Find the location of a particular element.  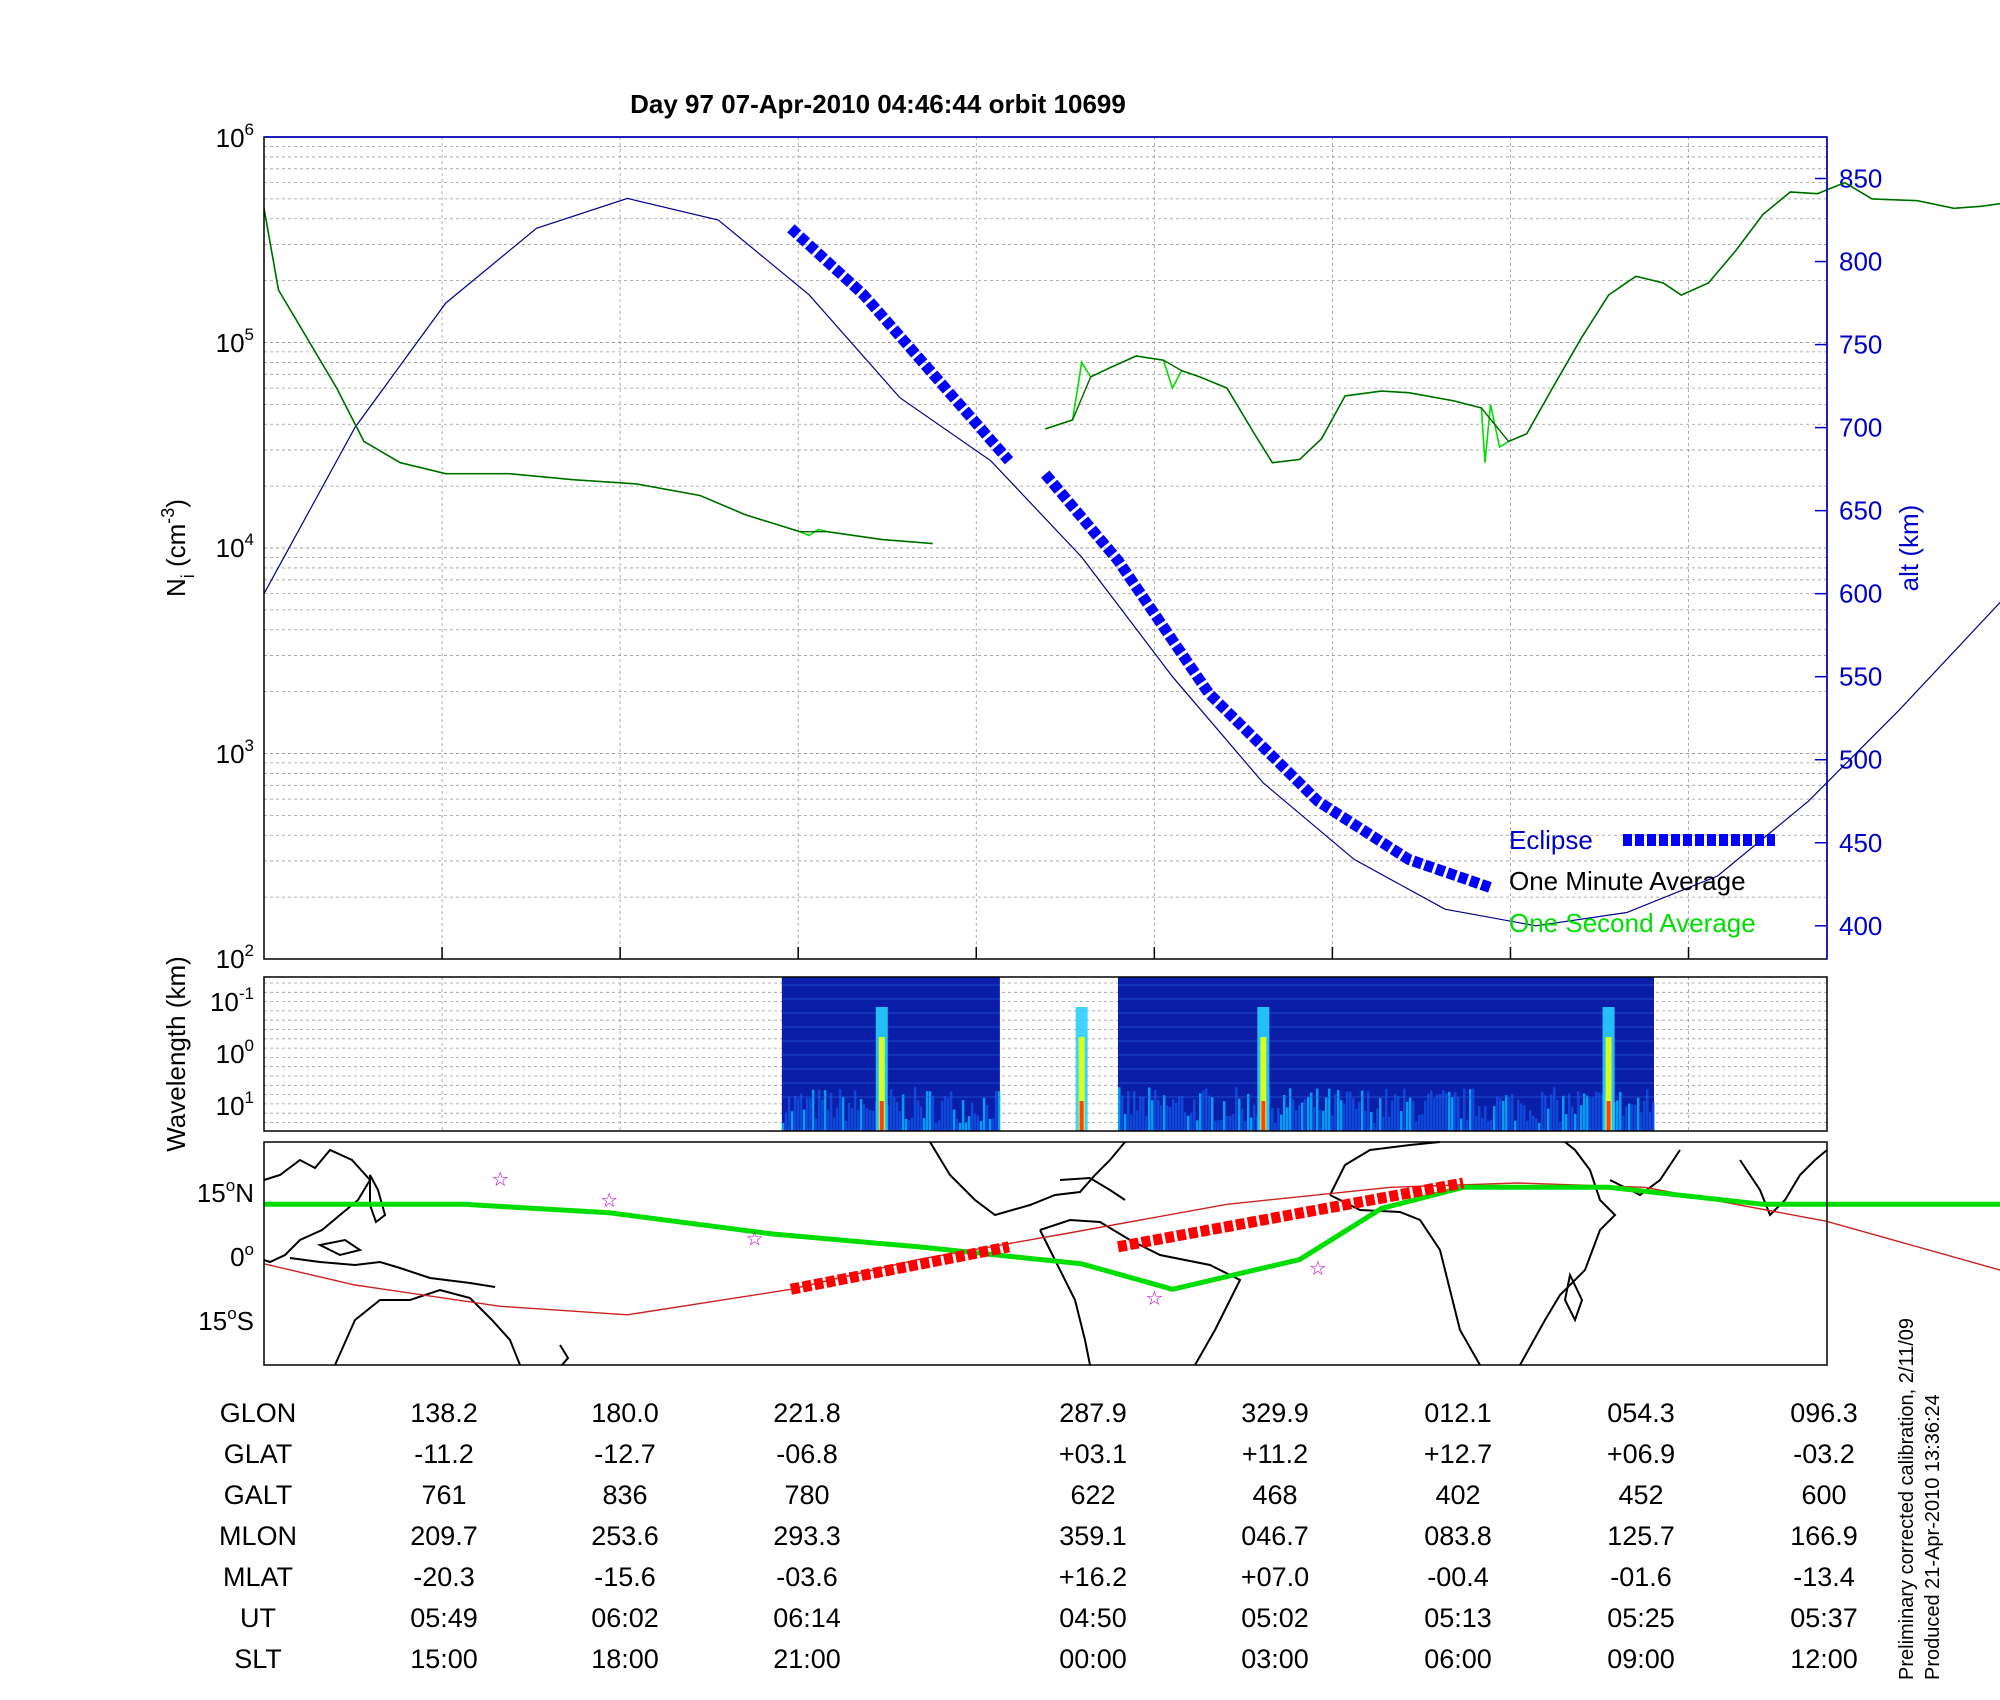

coastline-nz is located at coordinates (564, 1355).